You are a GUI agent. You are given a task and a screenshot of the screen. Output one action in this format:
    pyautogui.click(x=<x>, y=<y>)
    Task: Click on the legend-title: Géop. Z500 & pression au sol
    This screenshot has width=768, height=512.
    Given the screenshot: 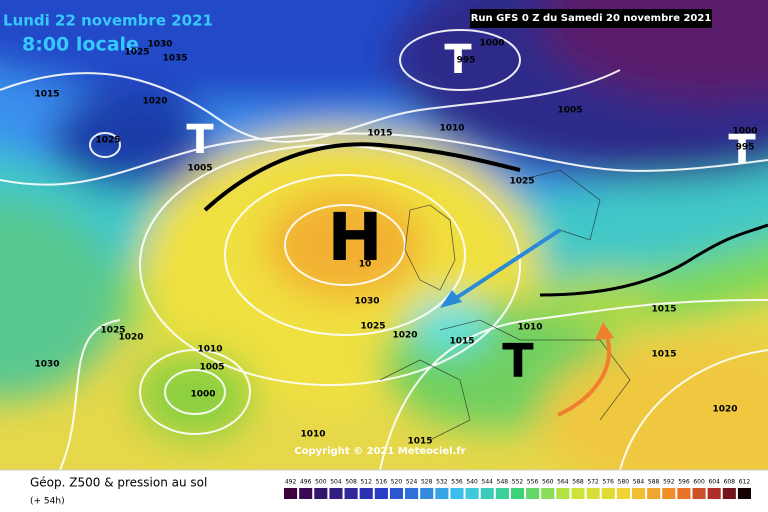 What is the action you would take?
    pyautogui.click(x=118, y=483)
    